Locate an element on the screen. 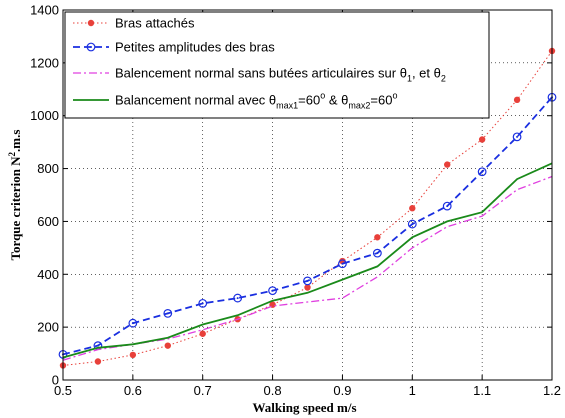 The width and height of the screenshot is (565, 418). x-tick-label: 1.1 is located at coordinates (482, 390).